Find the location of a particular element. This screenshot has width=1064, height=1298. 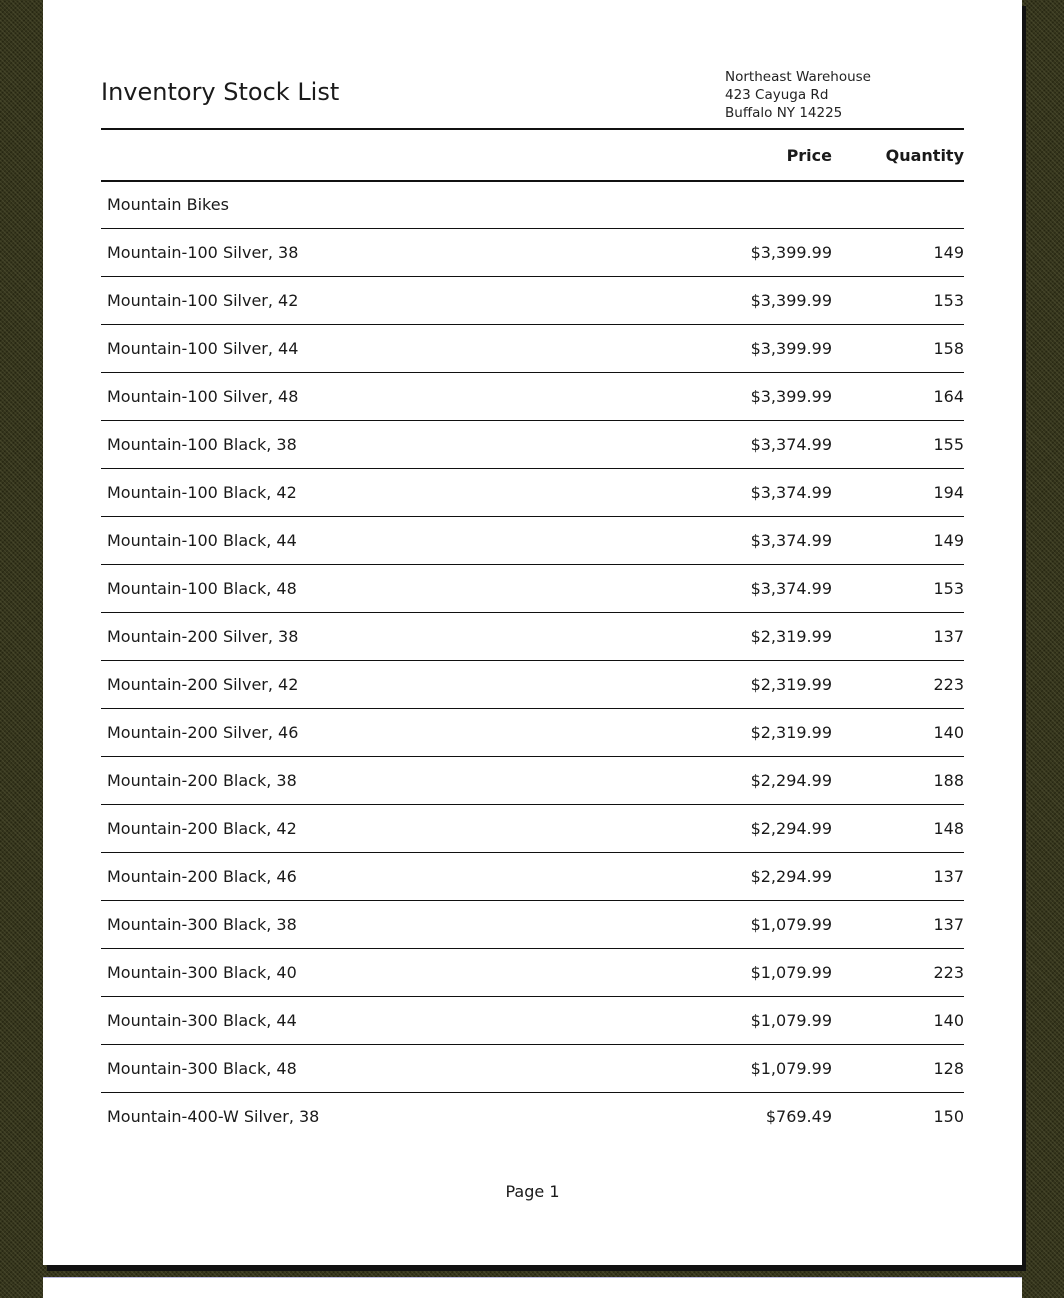

table-row: Mountain-200 Silver, 38 $2,319.99 137 is located at coordinates (532, 637).